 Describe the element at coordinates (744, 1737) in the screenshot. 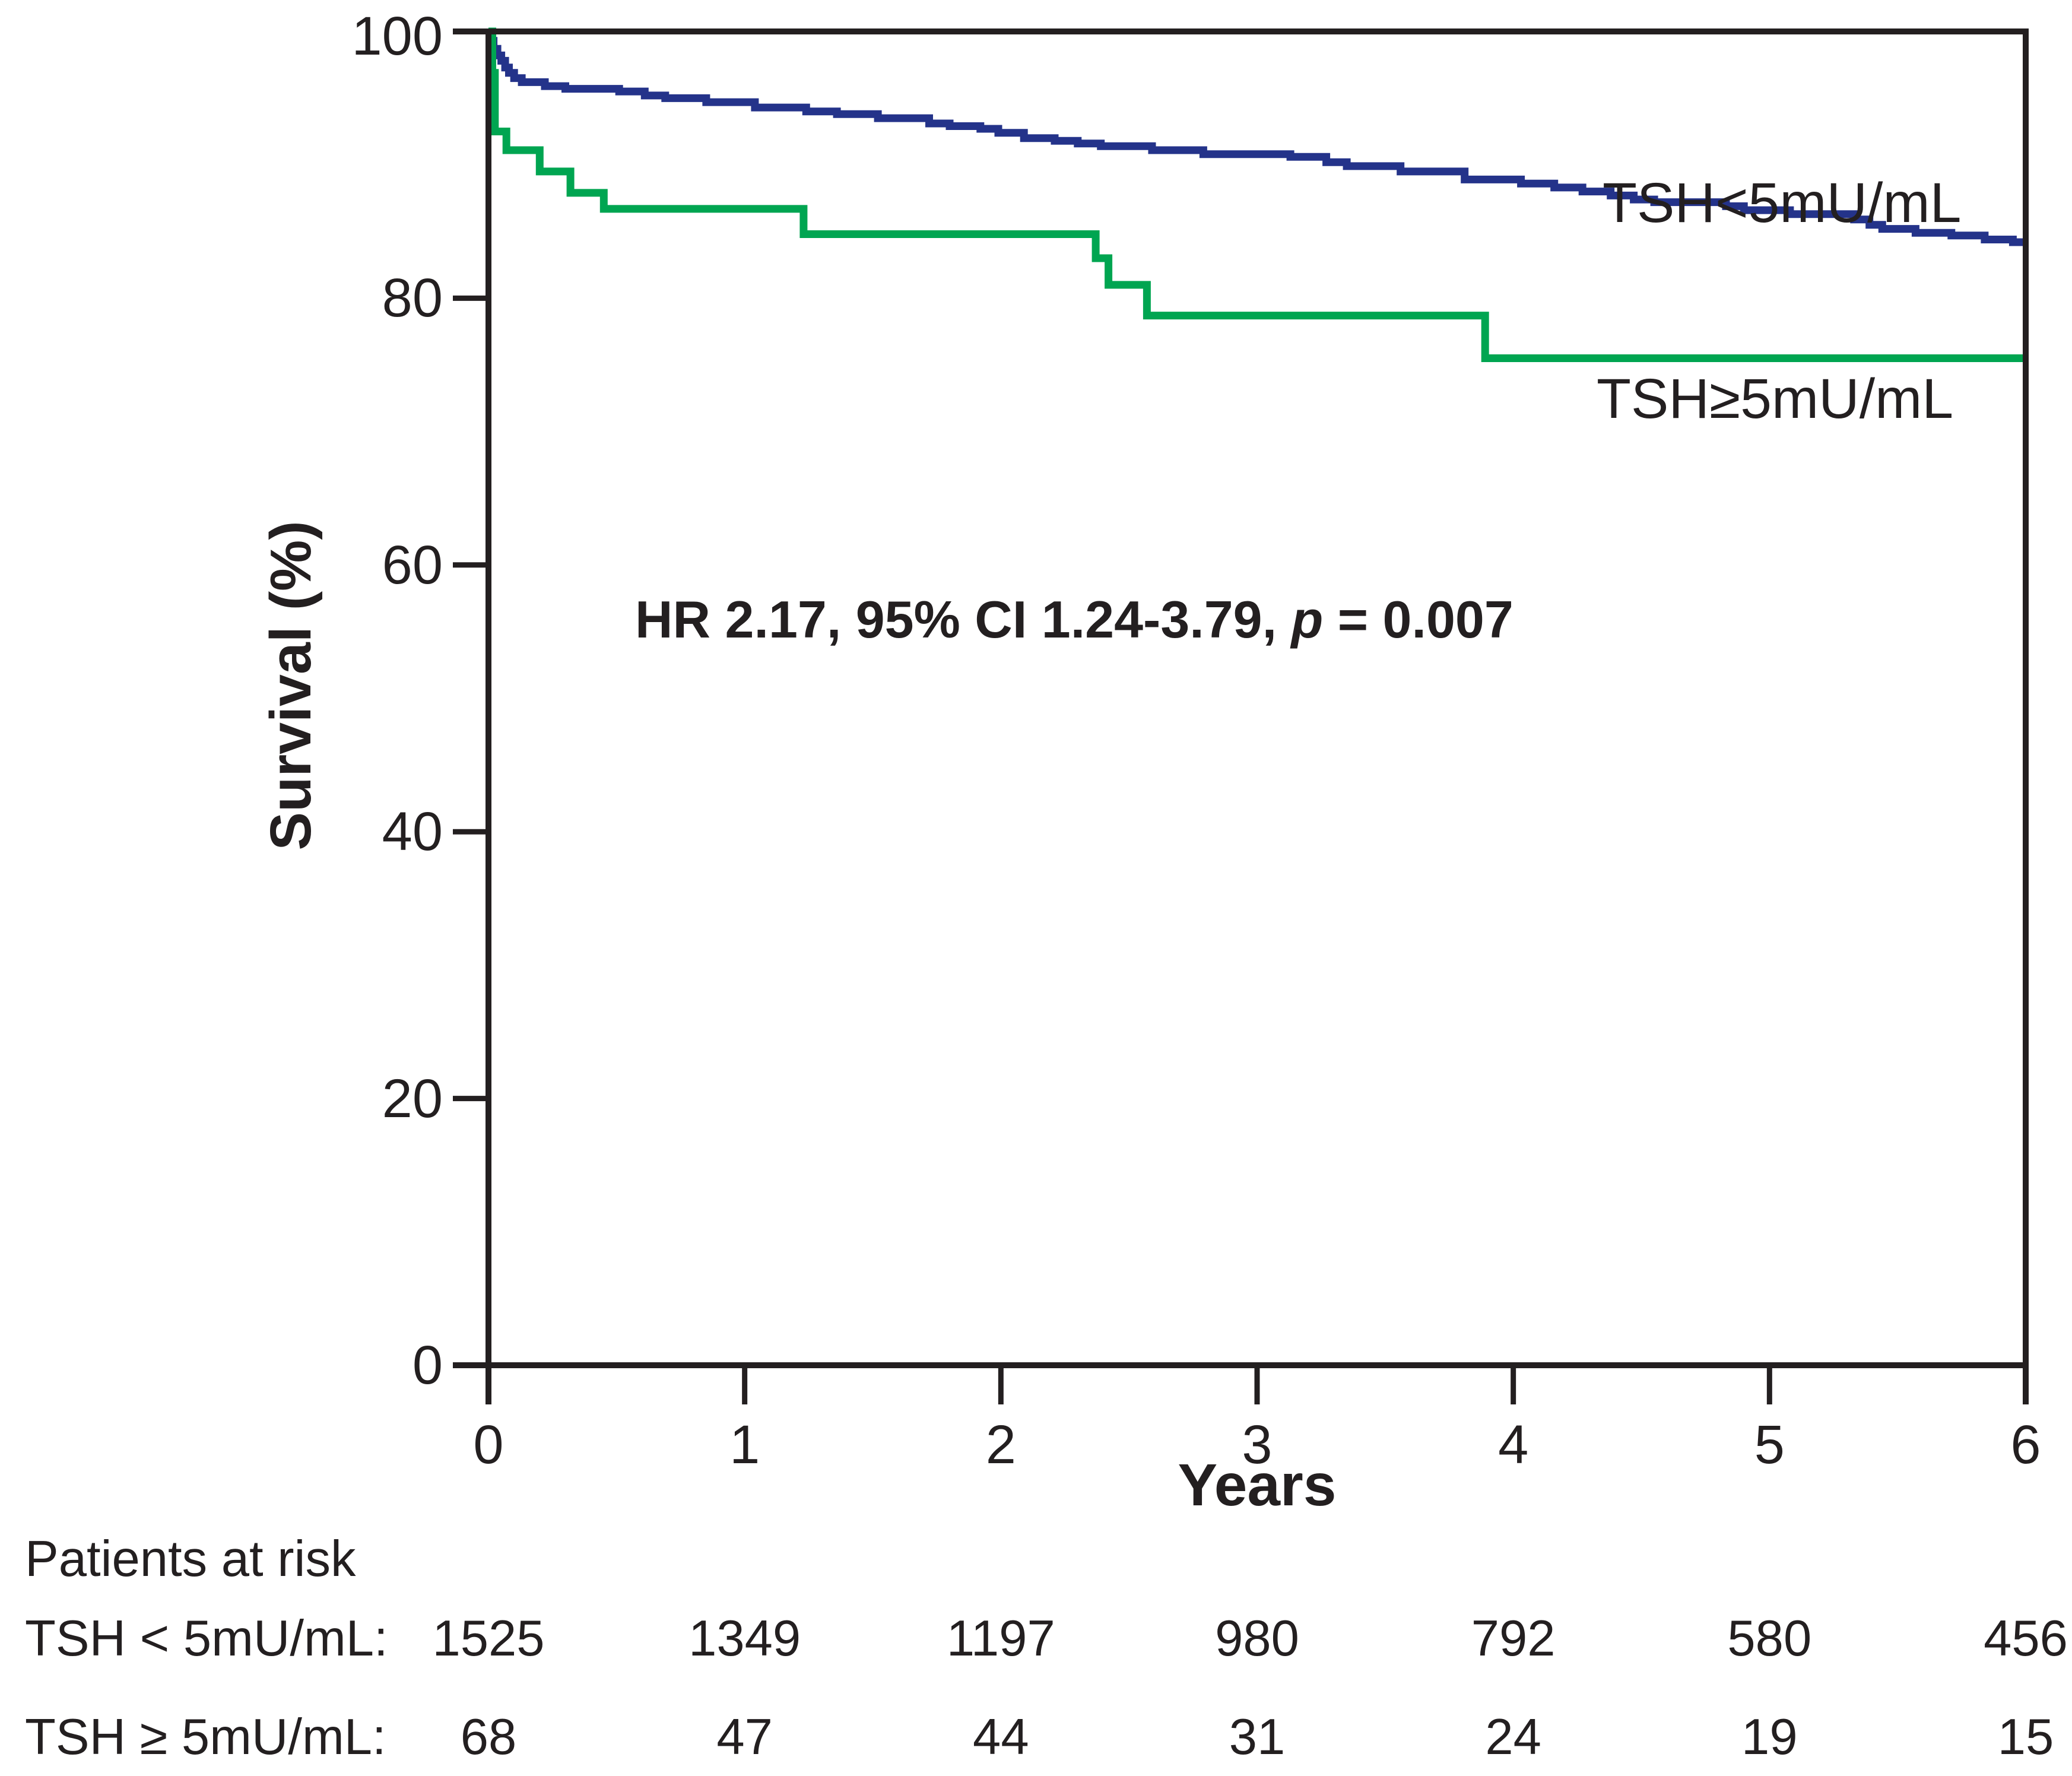

I see `risk-count-row2-year1: 47` at that location.